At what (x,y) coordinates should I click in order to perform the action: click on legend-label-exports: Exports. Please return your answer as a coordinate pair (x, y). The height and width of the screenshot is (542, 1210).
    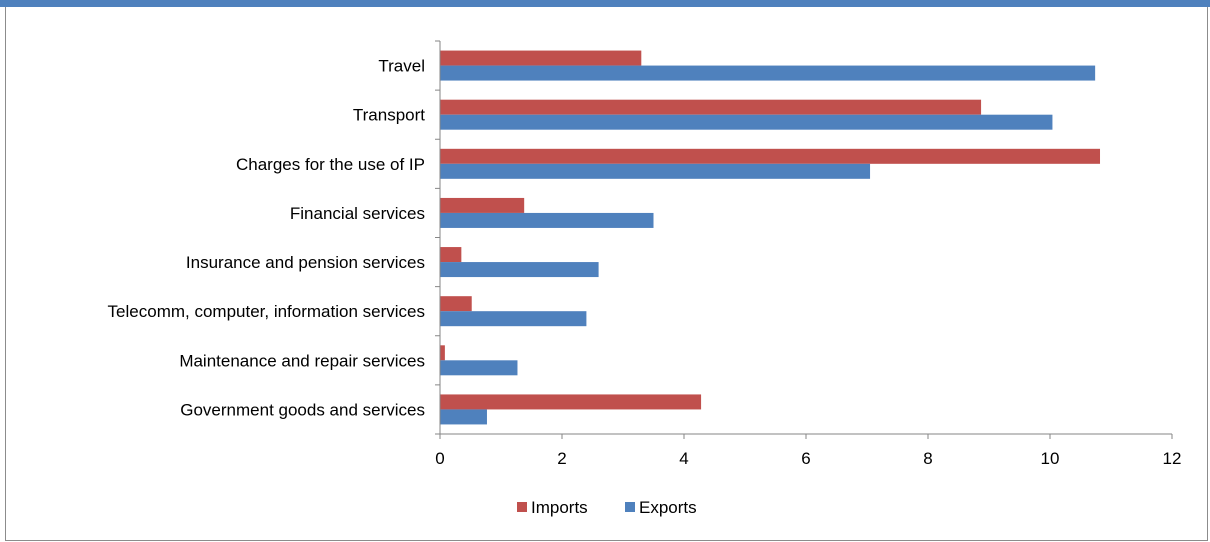
    Looking at the image, I should click on (668, 507).